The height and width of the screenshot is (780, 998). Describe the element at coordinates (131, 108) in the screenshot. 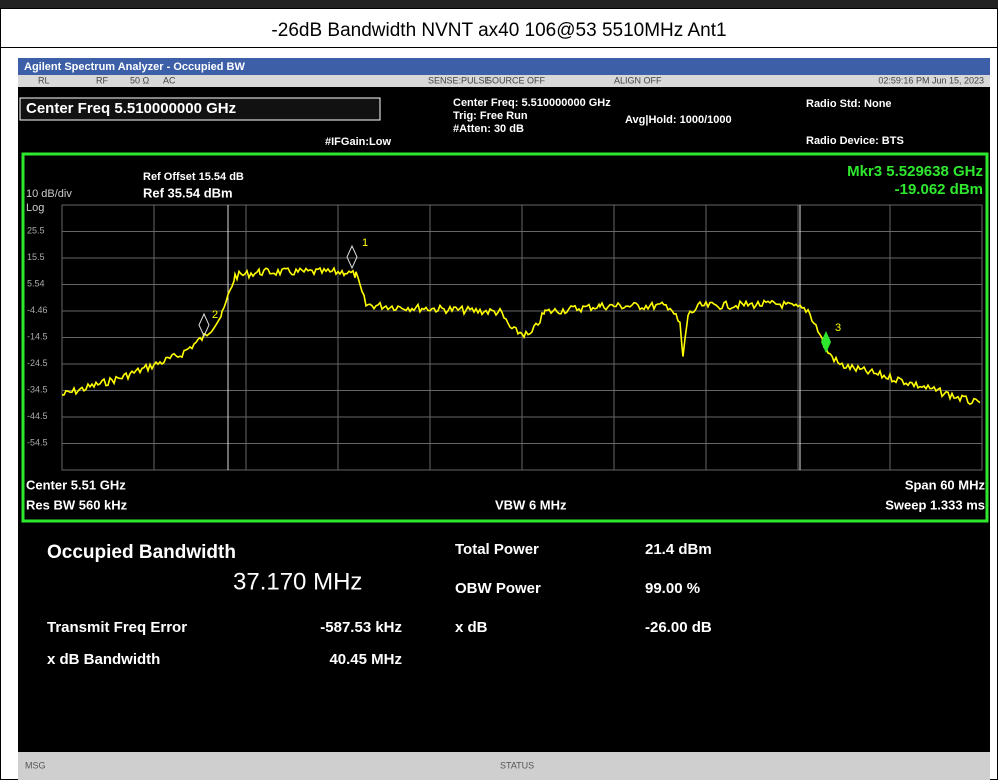

I see `center-freq: Center Freq 5.510000000 GHz` at that location.